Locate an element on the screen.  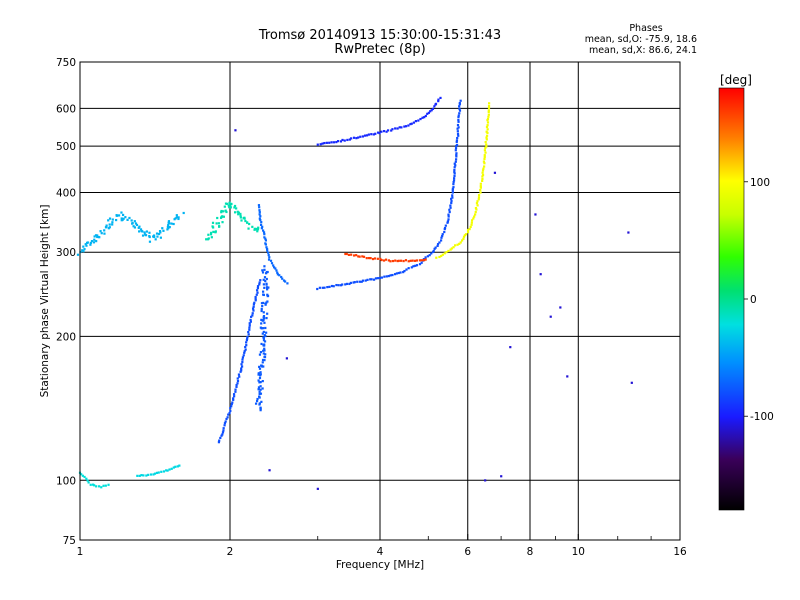
colorbar-tick-label: 0 is located at coordinates (753, 300).